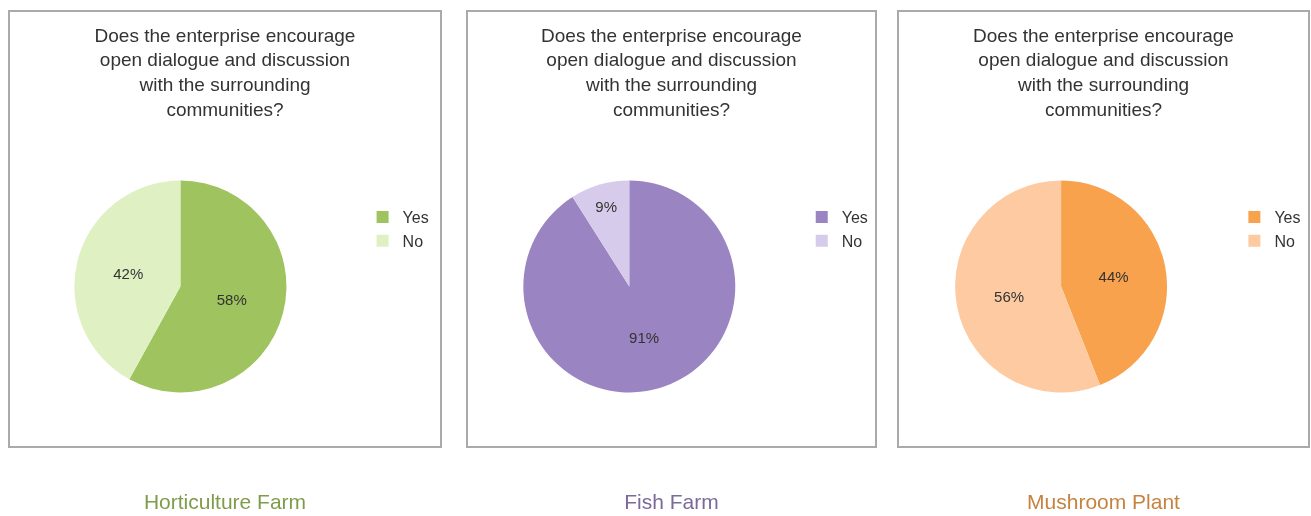 The height and width of the screenshot is (516, 1311). Describe the element at coordinates (231, 300) in the screenshot. I see `data-label: 58%` at that location.